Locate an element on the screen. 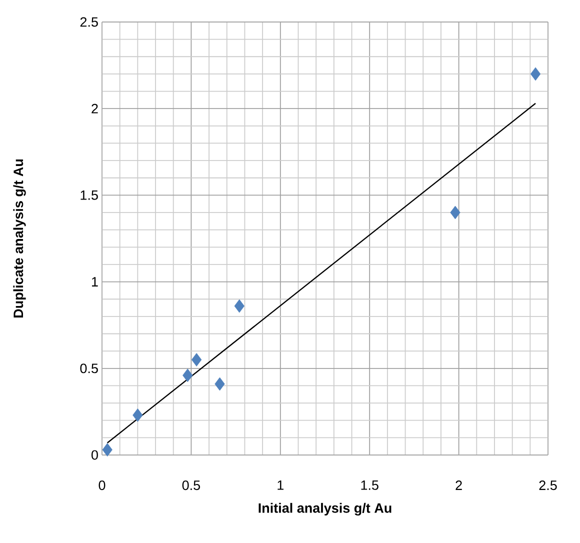 Image resolution: width=580 pixels, height=543 pixels. y-tick-label: 0 is located at coordinates (95, 455).